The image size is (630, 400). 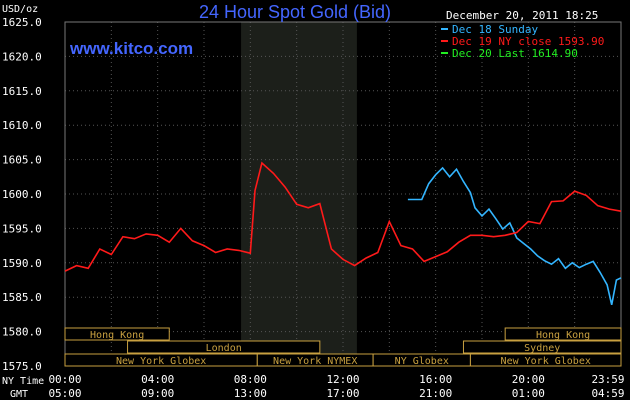 What do you see at coordinates (22, 91) in the screenshot?
I see `y-tick-label: 1615.0` at bounding box center [22, 91].